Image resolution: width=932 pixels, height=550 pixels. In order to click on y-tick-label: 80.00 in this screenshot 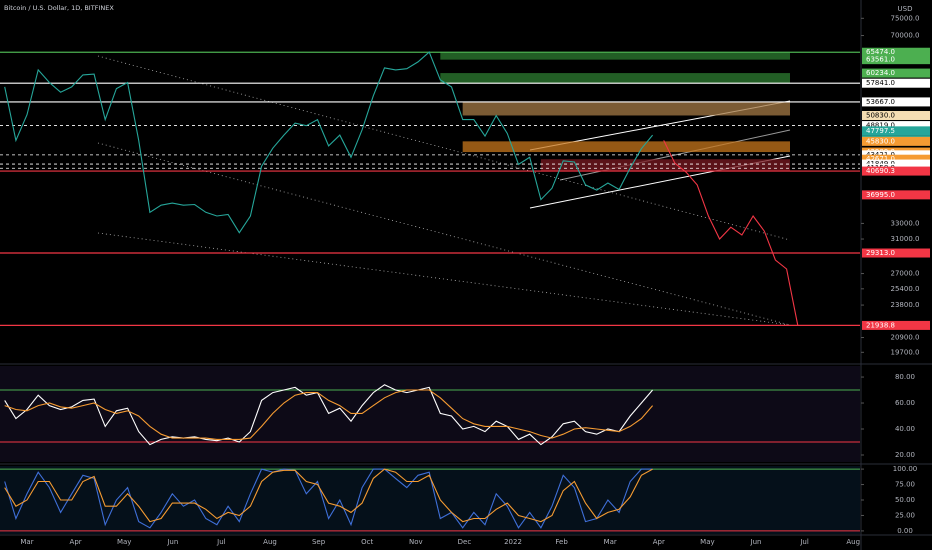, I will do `click(905, 377)`.